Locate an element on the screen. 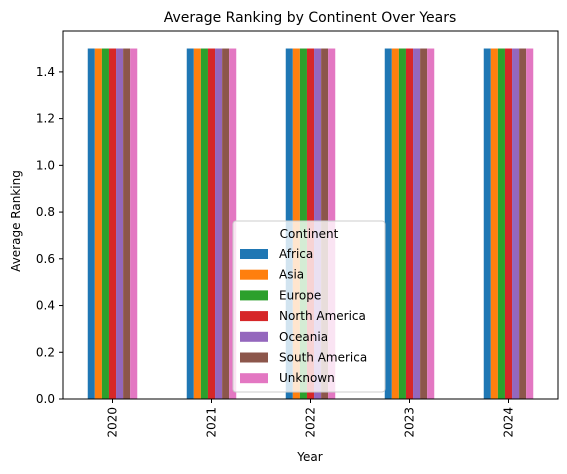 Image resolution: width=567 pixels, height=474 pixels. x-tick-label: 2022 is located at coordinates (311, 422).